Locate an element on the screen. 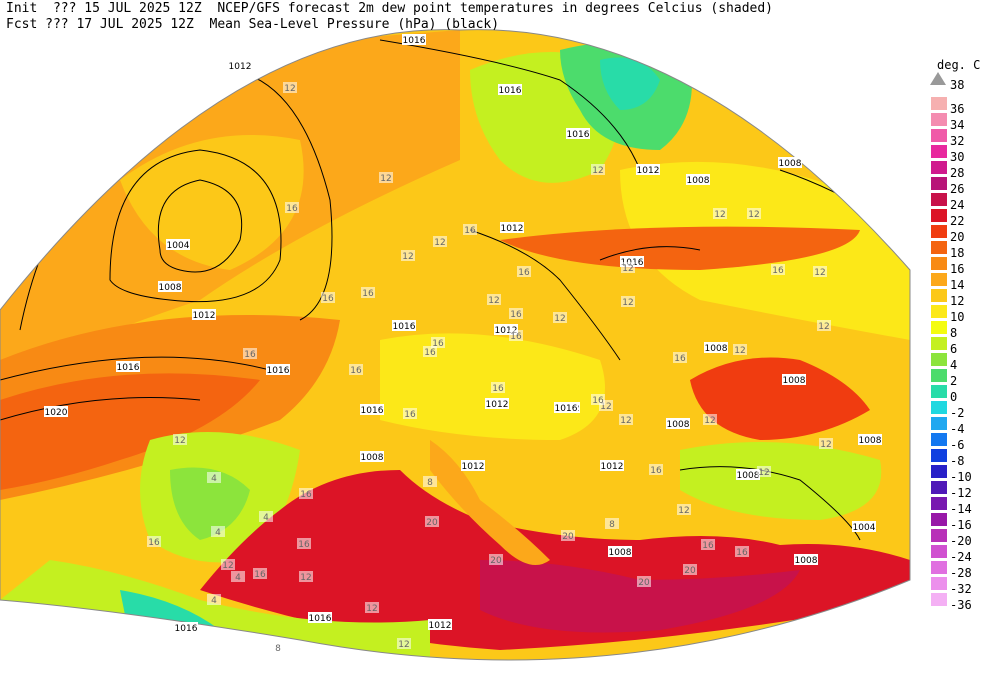  legend-label: 0 is located at coordinates (954, 397).